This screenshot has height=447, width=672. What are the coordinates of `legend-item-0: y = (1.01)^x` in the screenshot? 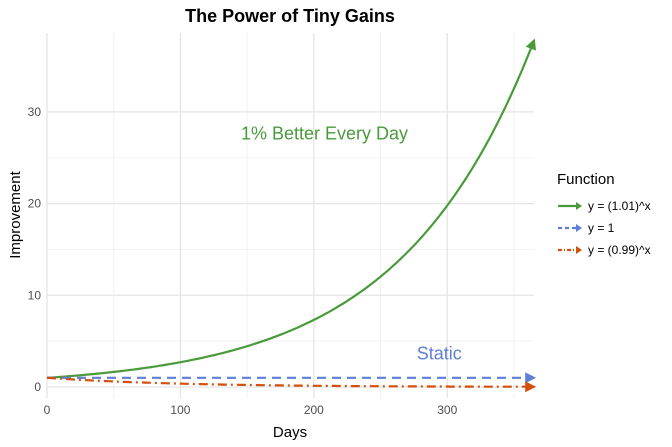 It's located at (604, 206).